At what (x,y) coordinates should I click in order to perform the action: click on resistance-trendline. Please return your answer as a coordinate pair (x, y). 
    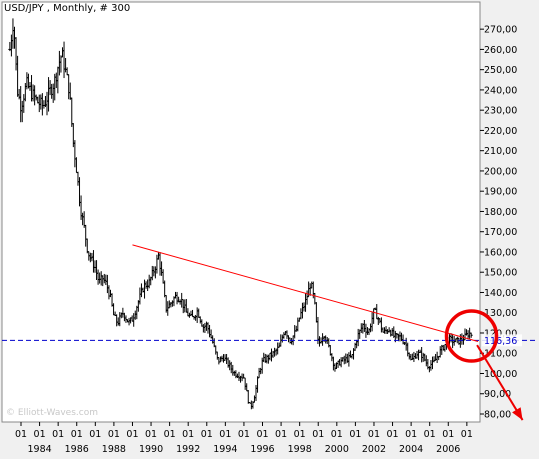
    Looking at the image, I should click on (305, 293).